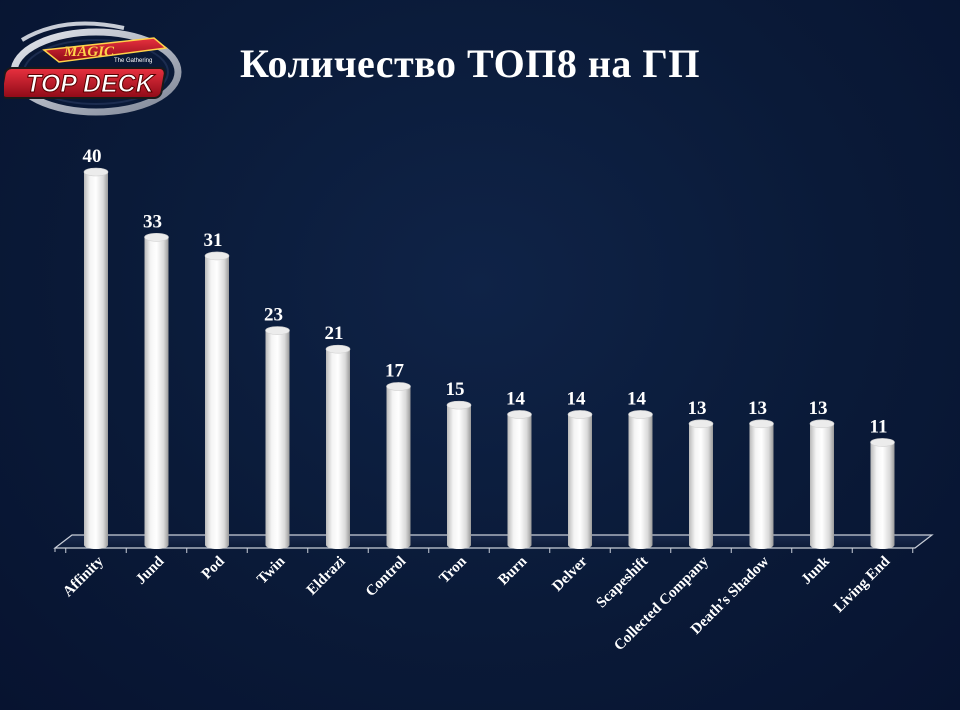 The width and height of the screenshot is (960, 710). Describe the element at coordinates (454, 570) in the screenshot. I see `category-label: Tron` at that location.